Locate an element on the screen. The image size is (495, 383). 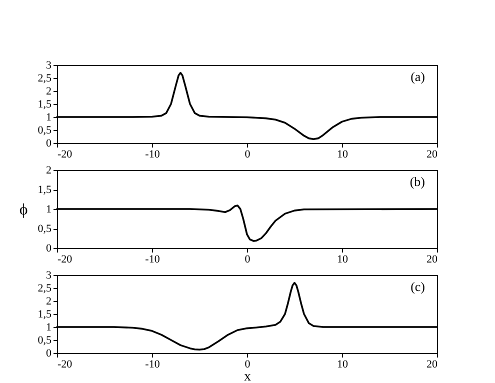
annotation: (b) is located at coordinates (417, 181).